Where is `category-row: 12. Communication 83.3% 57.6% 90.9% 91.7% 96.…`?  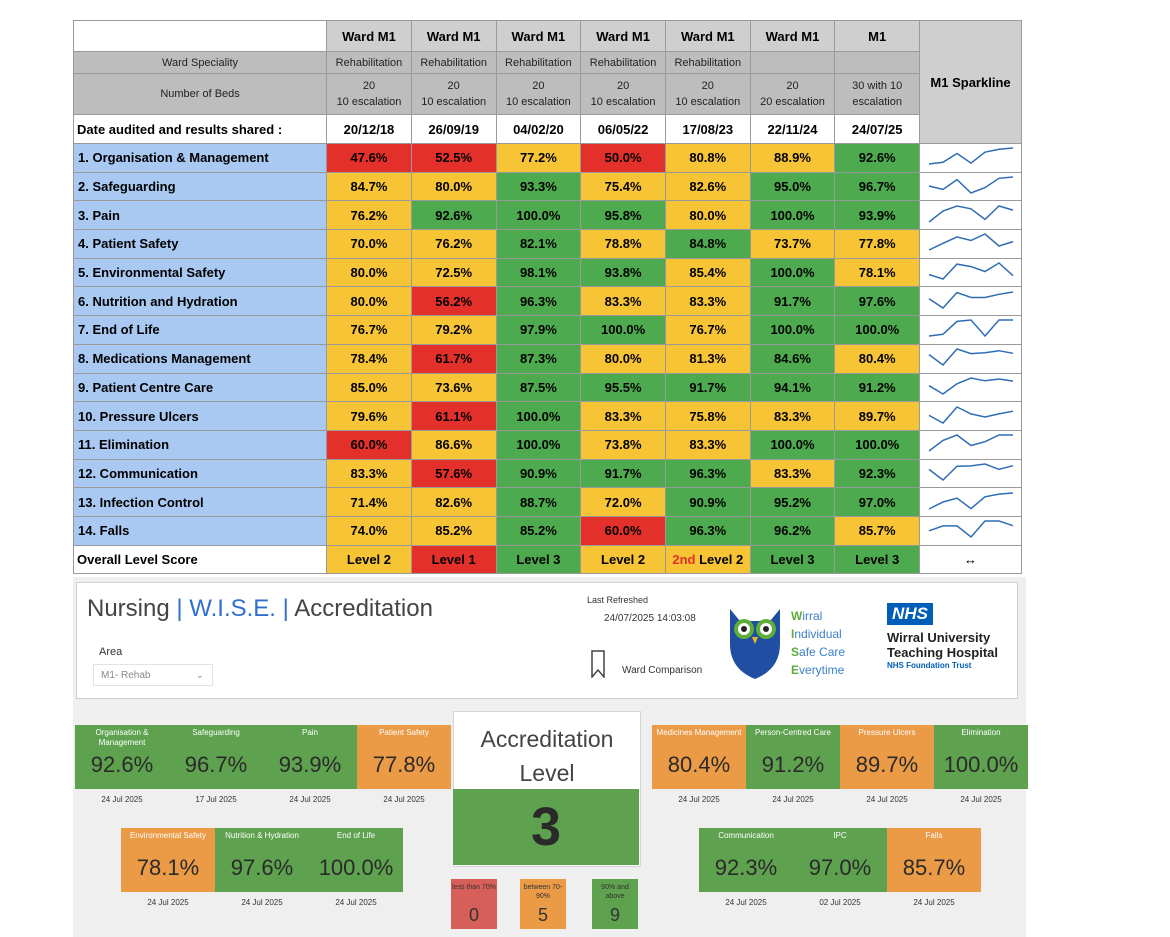 category-row: 12. Communication 83.3% 57.6% 90.9% 91.7% 96.… is located at coordinates (547, 473).